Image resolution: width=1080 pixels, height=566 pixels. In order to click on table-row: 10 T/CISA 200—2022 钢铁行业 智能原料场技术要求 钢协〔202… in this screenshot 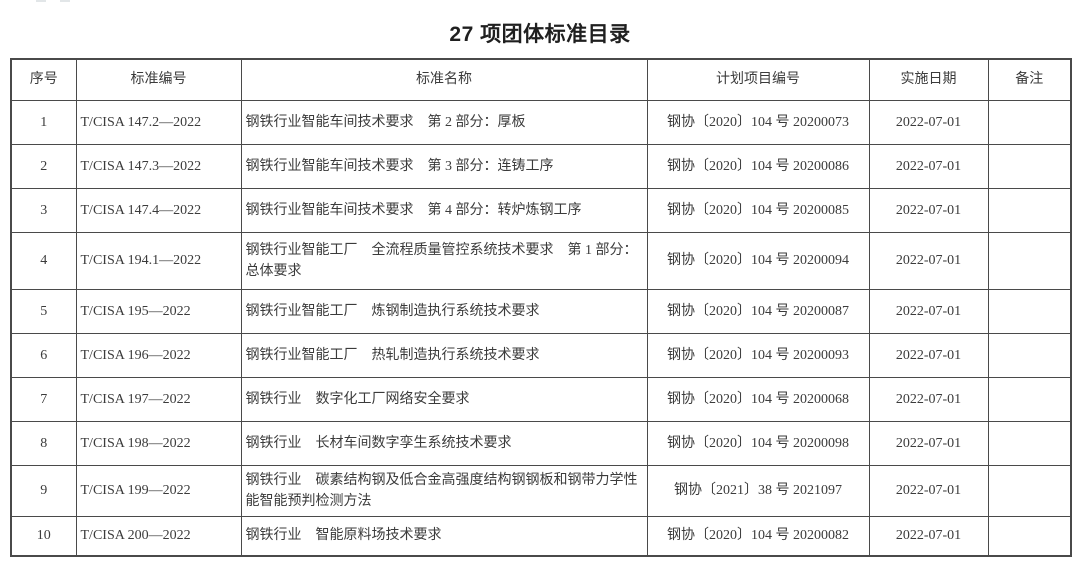, I will do `click(541, 536)`.